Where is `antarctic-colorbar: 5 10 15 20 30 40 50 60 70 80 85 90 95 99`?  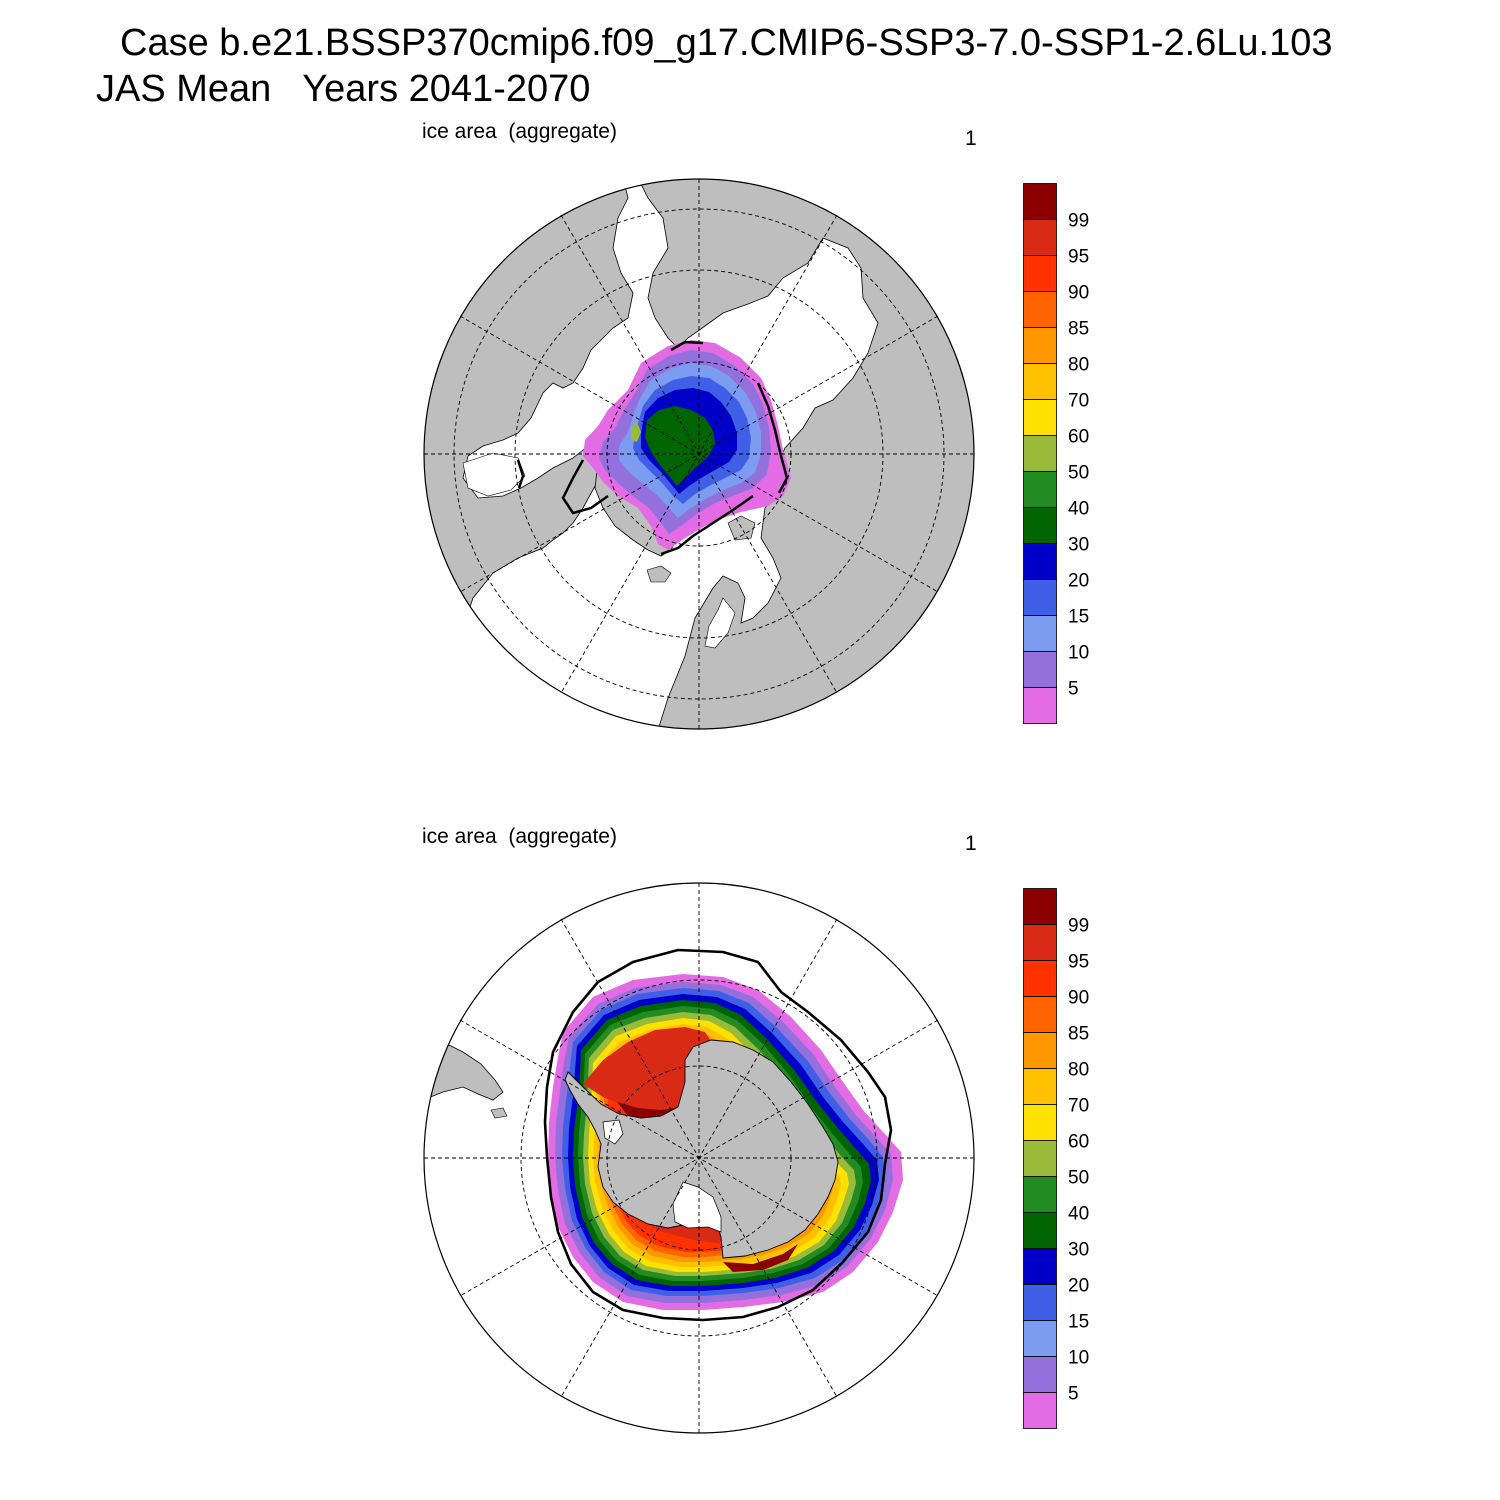
antarctic-colorbar: 5 10 15 20 30 40 50 60 70 80 85 90 95 99 is located at coordinates (1056, 1158).